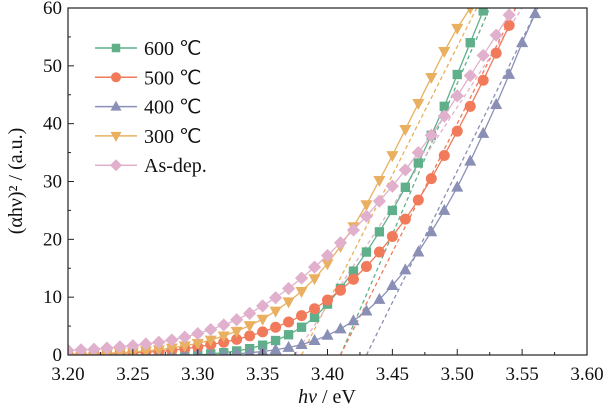 This screenshot has height=408, width=605. What do you see at coordinates (58, 355) in the screenshot?
I see `y-tick-label: 0` at bounding box center [58, 355].